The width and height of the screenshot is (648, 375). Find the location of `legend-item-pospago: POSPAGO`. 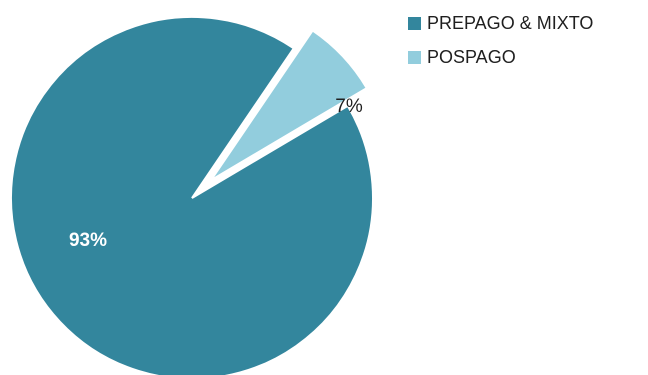

legend-item-pospago: POSPAGO is located at coordinates (526, 57).